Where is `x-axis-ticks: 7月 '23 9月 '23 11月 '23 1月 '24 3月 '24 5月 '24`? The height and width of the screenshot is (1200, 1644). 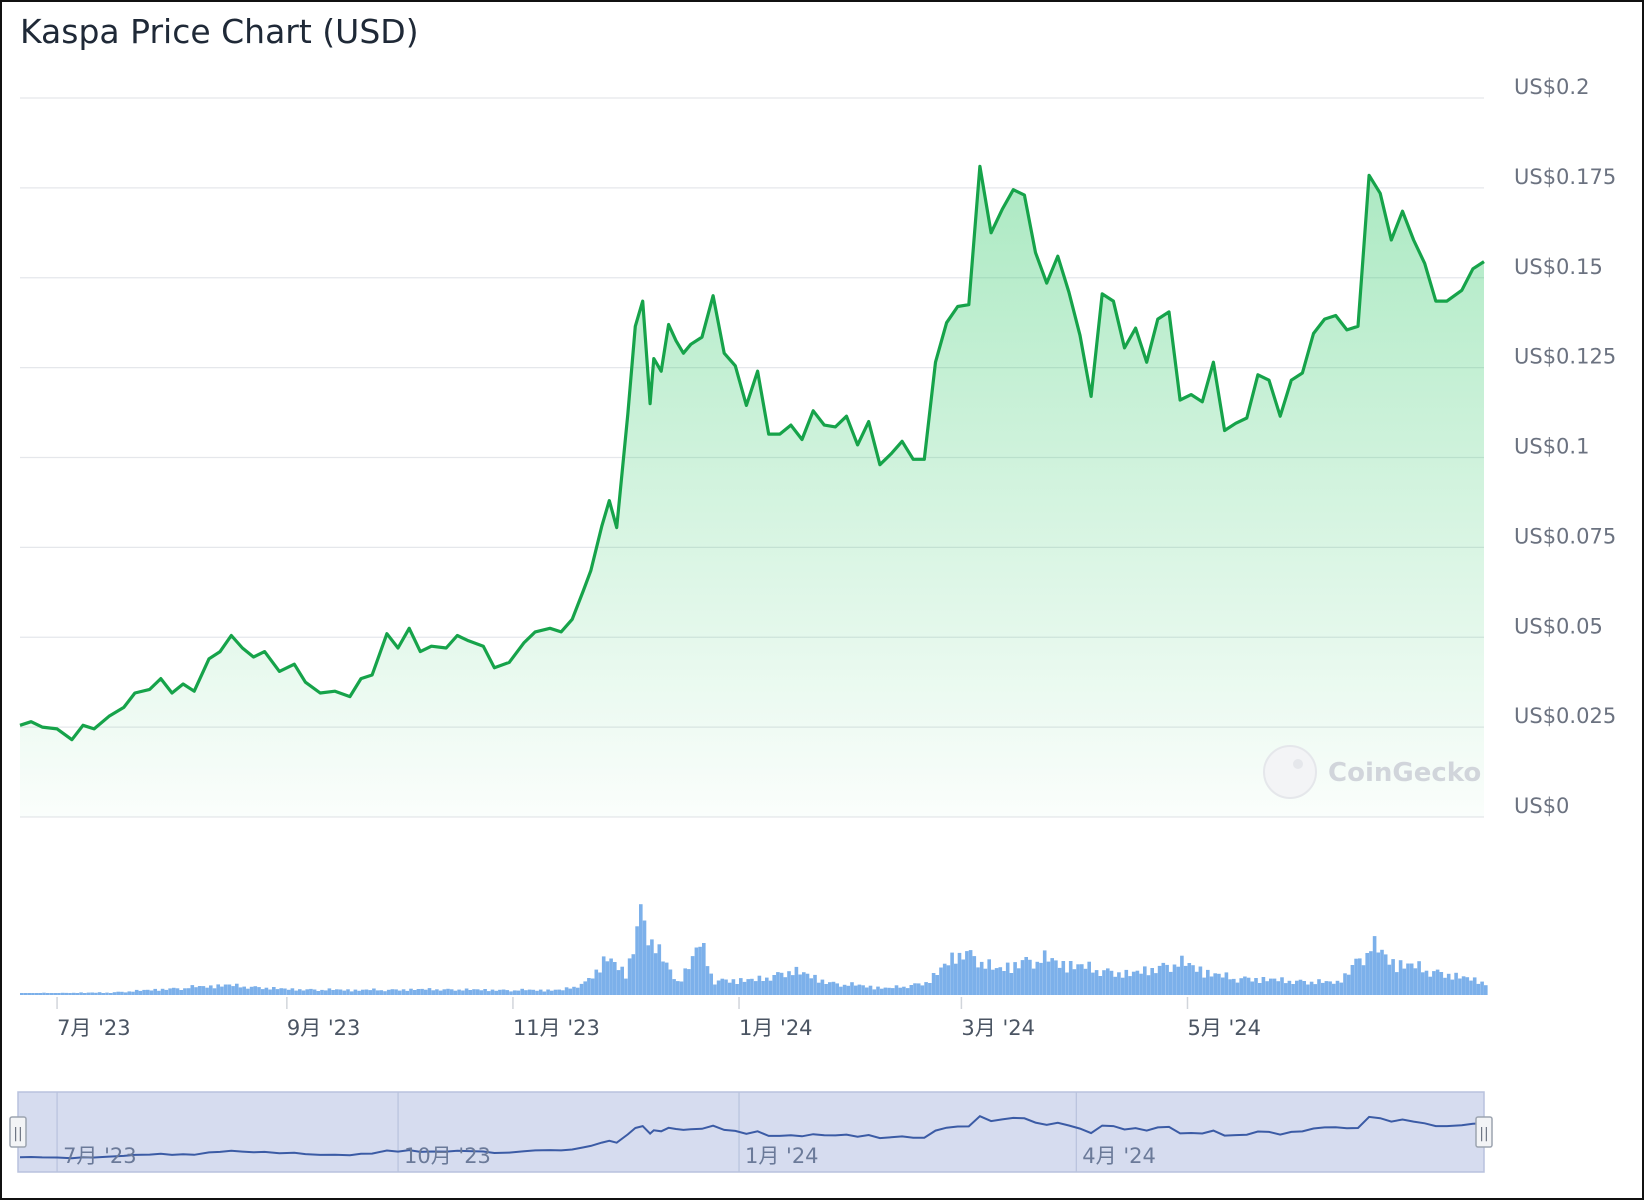 x-axis-ticks: 7月 '23 9月 '23 11月 '23 1月 '24 3月 '24 5月 '24 is located at coordinates (658, 1018).